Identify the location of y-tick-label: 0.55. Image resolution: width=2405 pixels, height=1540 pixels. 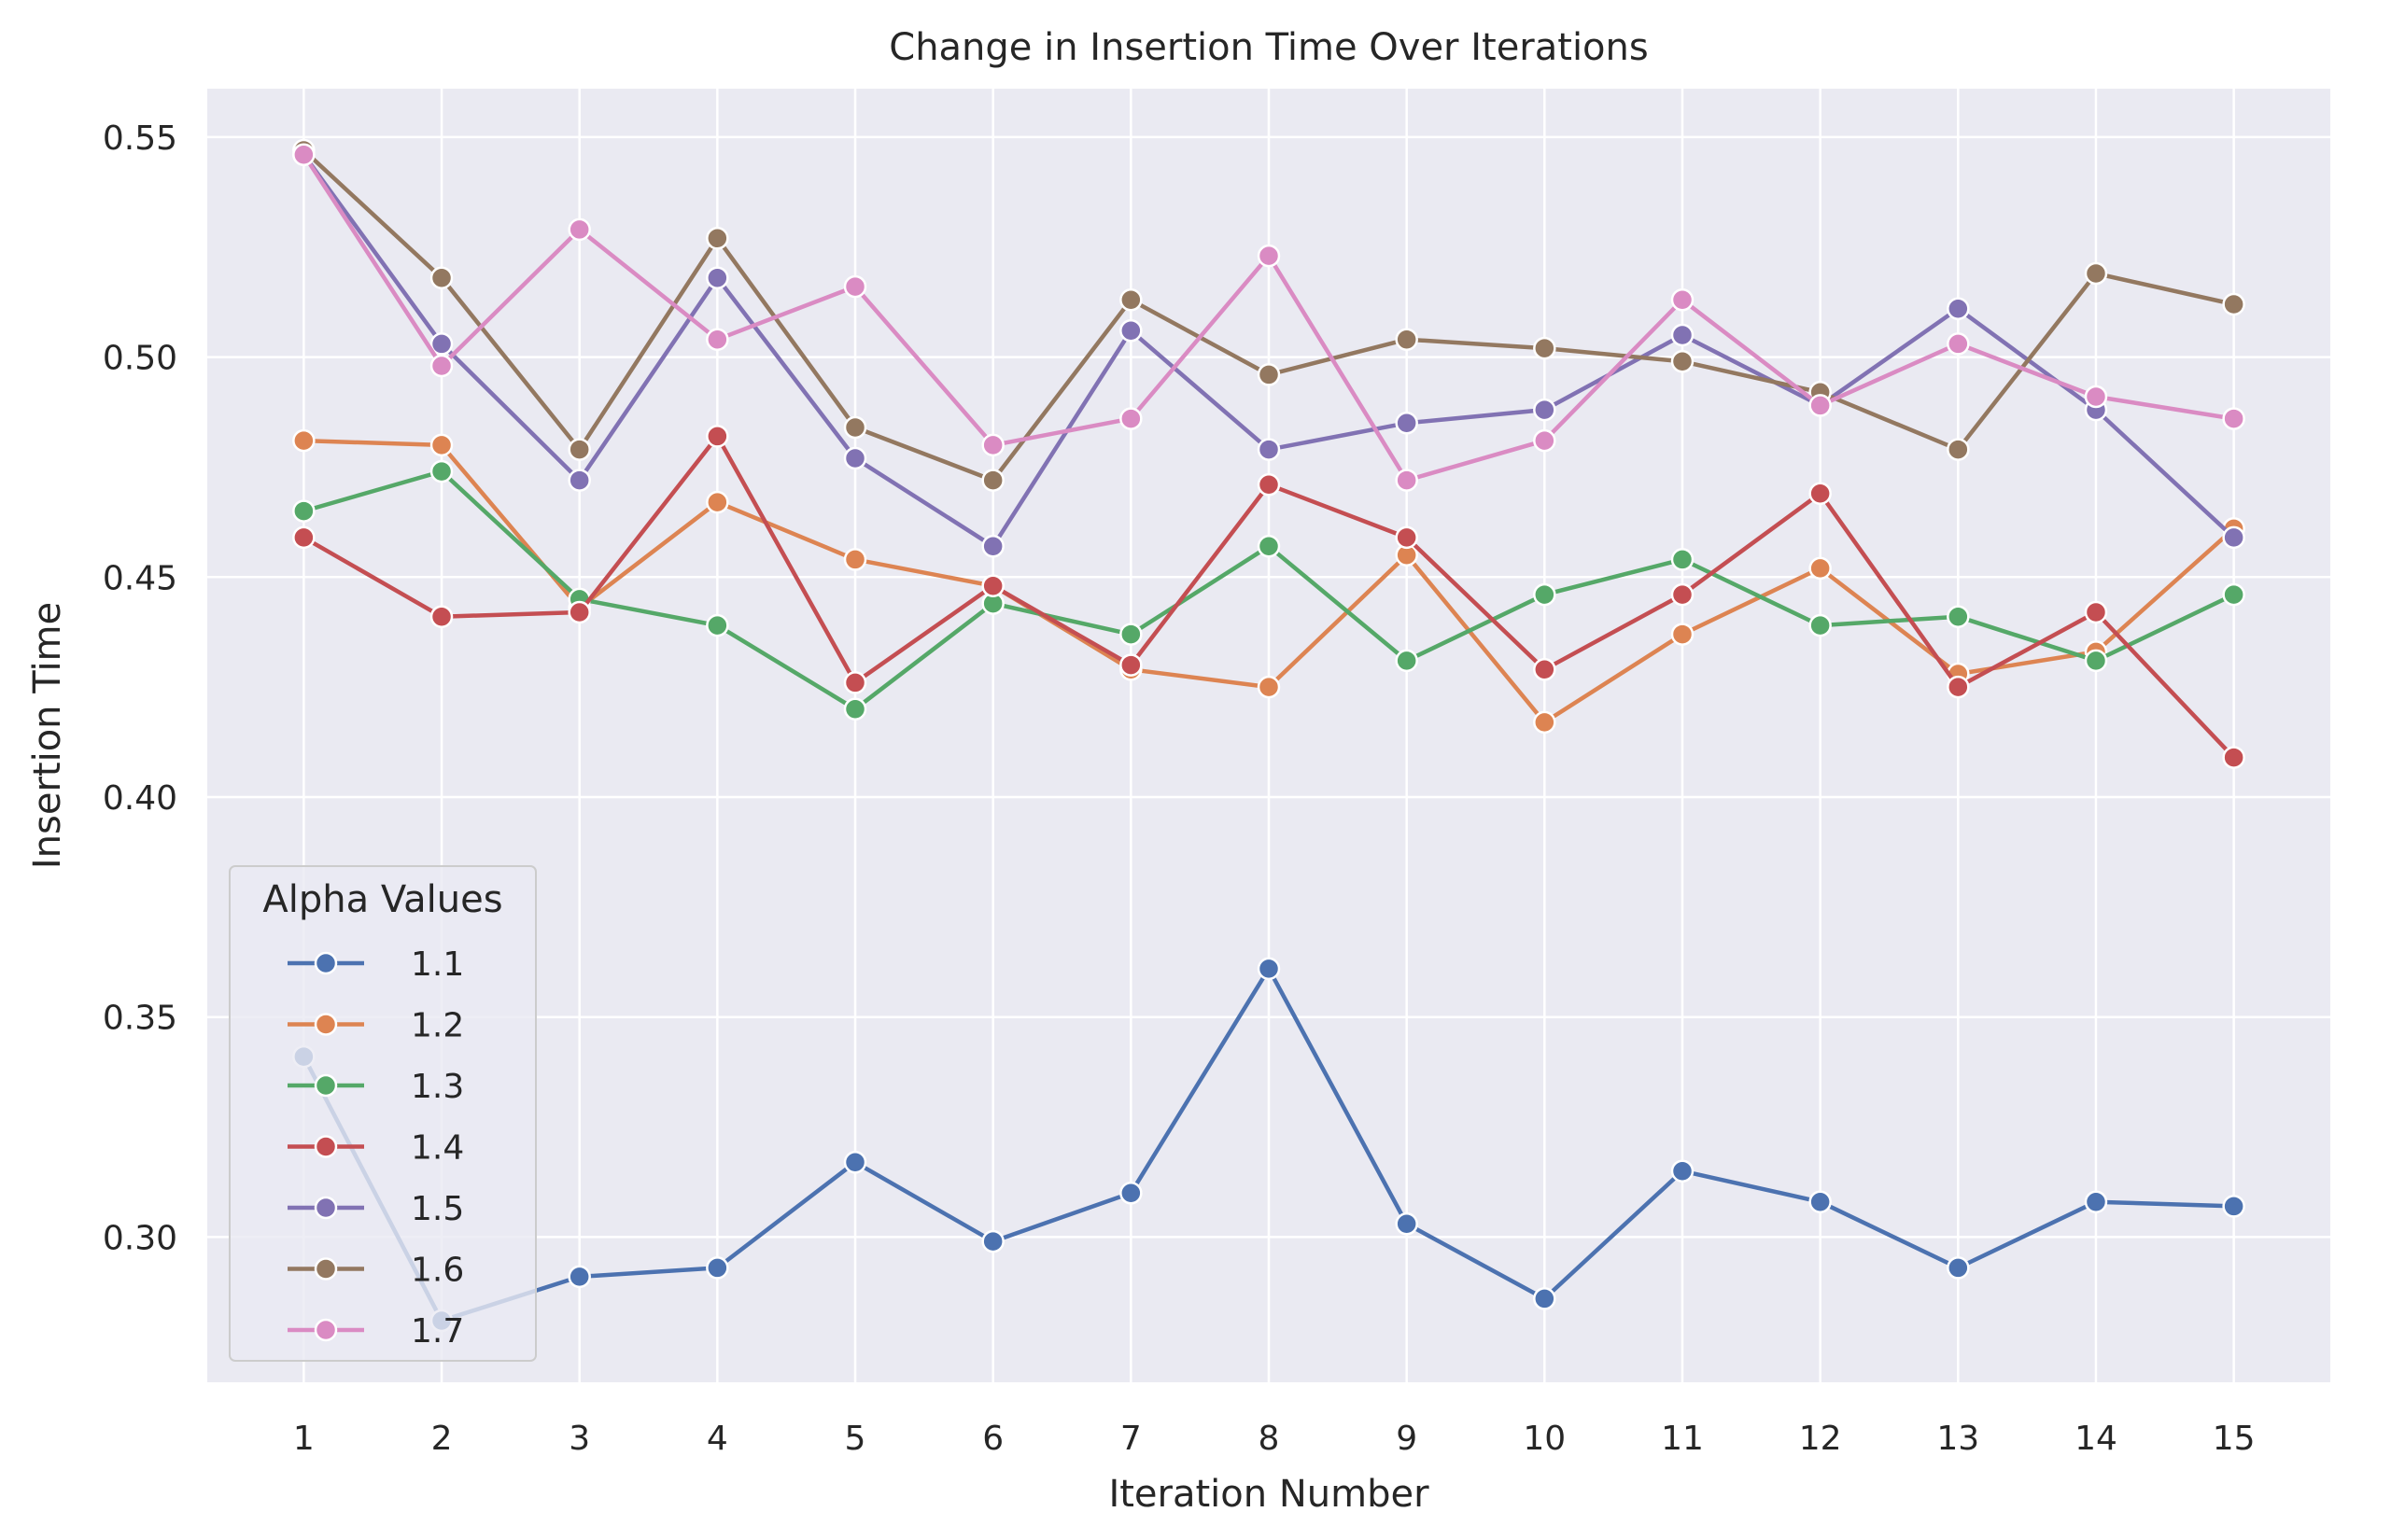
(140, 138).